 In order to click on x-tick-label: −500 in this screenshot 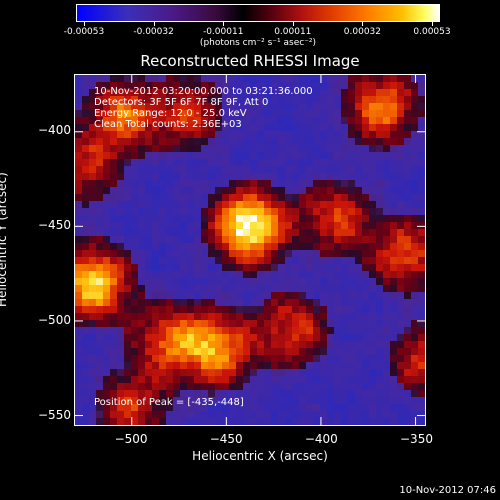, I will do `click(131, 439)`.